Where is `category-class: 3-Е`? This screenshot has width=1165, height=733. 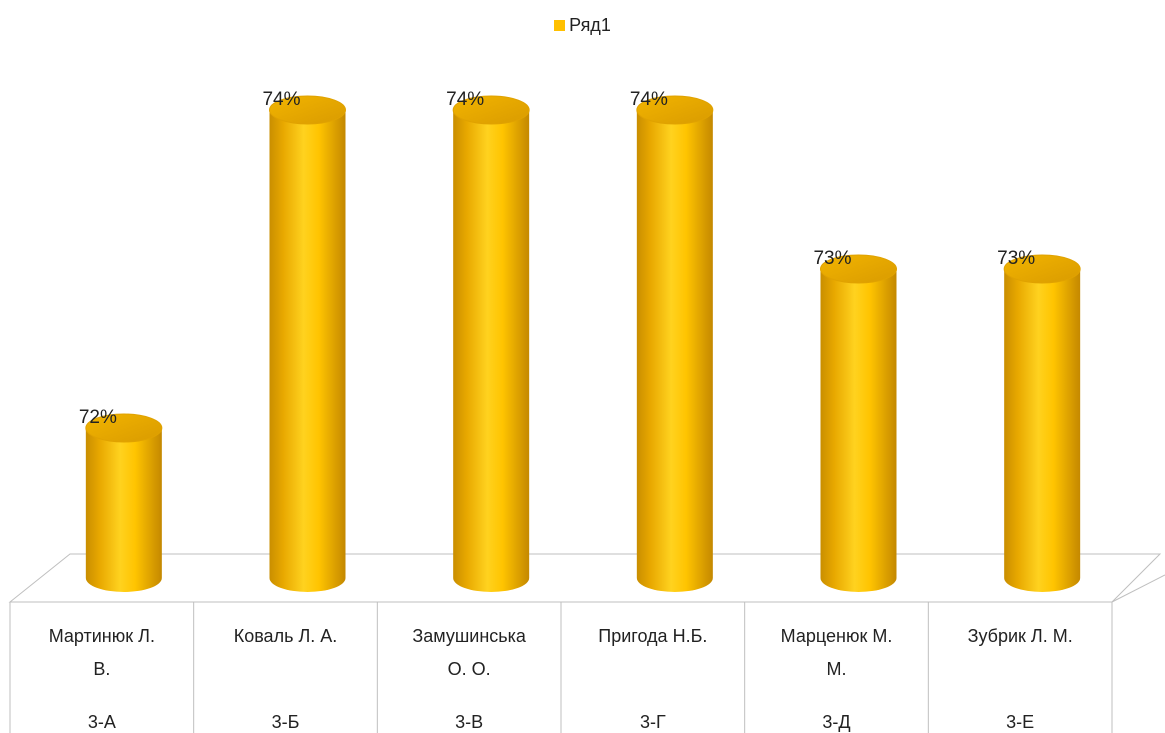 category-class: 3-Е is located at coordinates (1020, 722).